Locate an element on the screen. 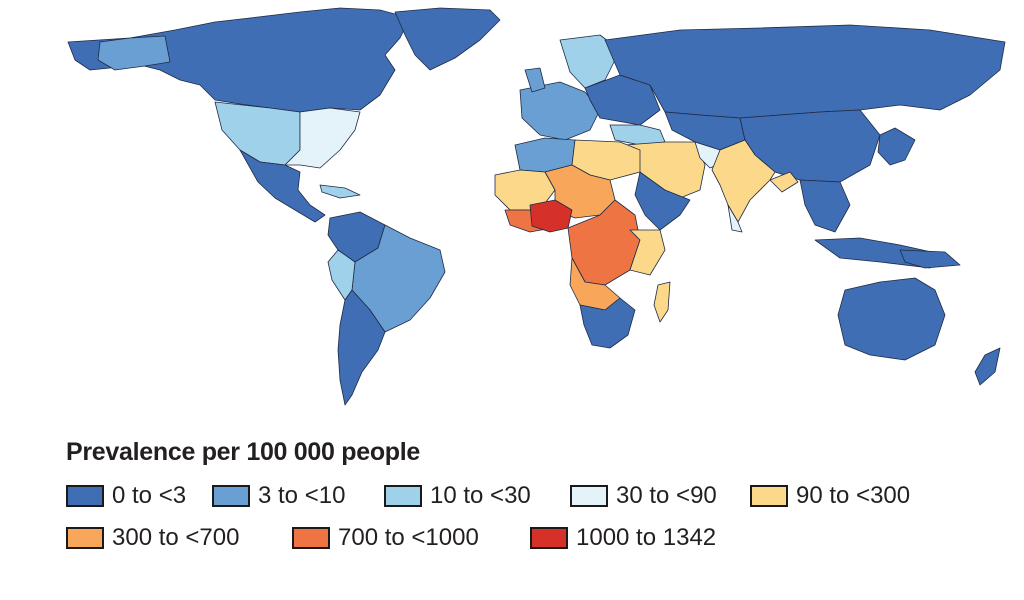 Image resolution: width=1024 pixels, height=600 pixels. legend-item-2: 10 to <30 is located at coordinates (457, 496).